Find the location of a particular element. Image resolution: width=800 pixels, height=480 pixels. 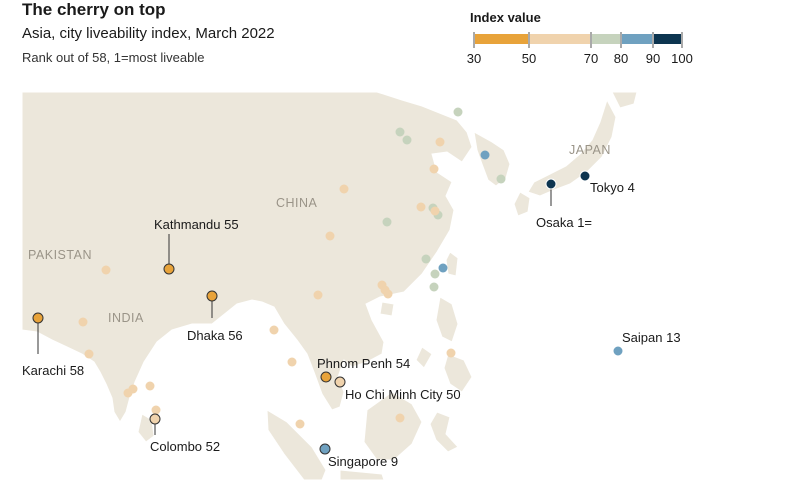

city-label-tokyo: Tokyo 4 is located at coordinates (612, 187).